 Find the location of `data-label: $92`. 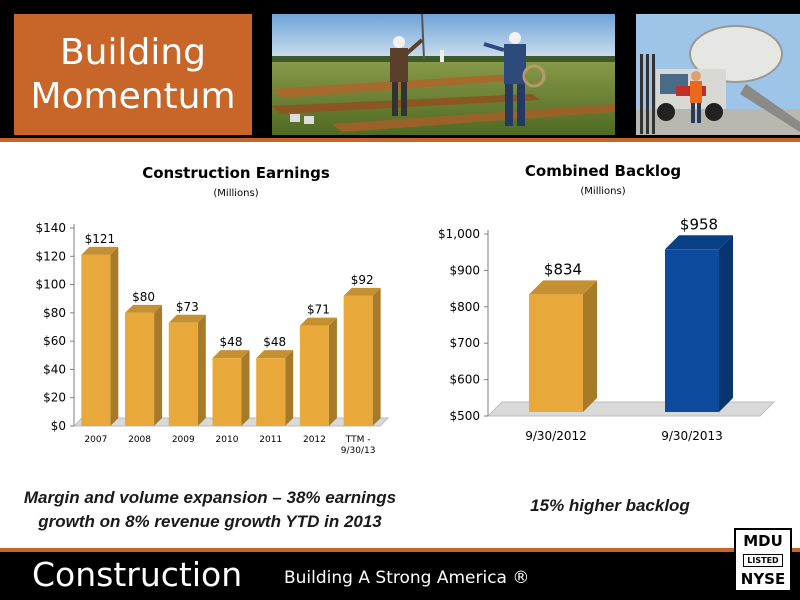

data-label: $92 is located at coordinates (362, 280).